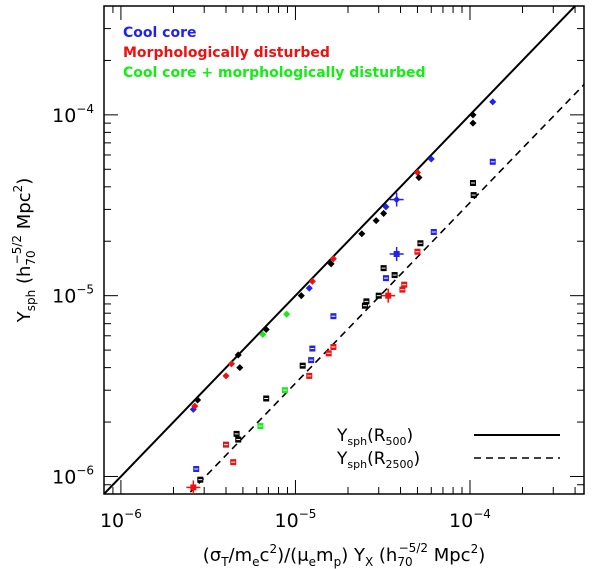  What do you see at coordinates (274, 73) in the screenshot?
I see `legend-category-label: Cool core + morphologically disturbed` at bounding box center [274, 73].